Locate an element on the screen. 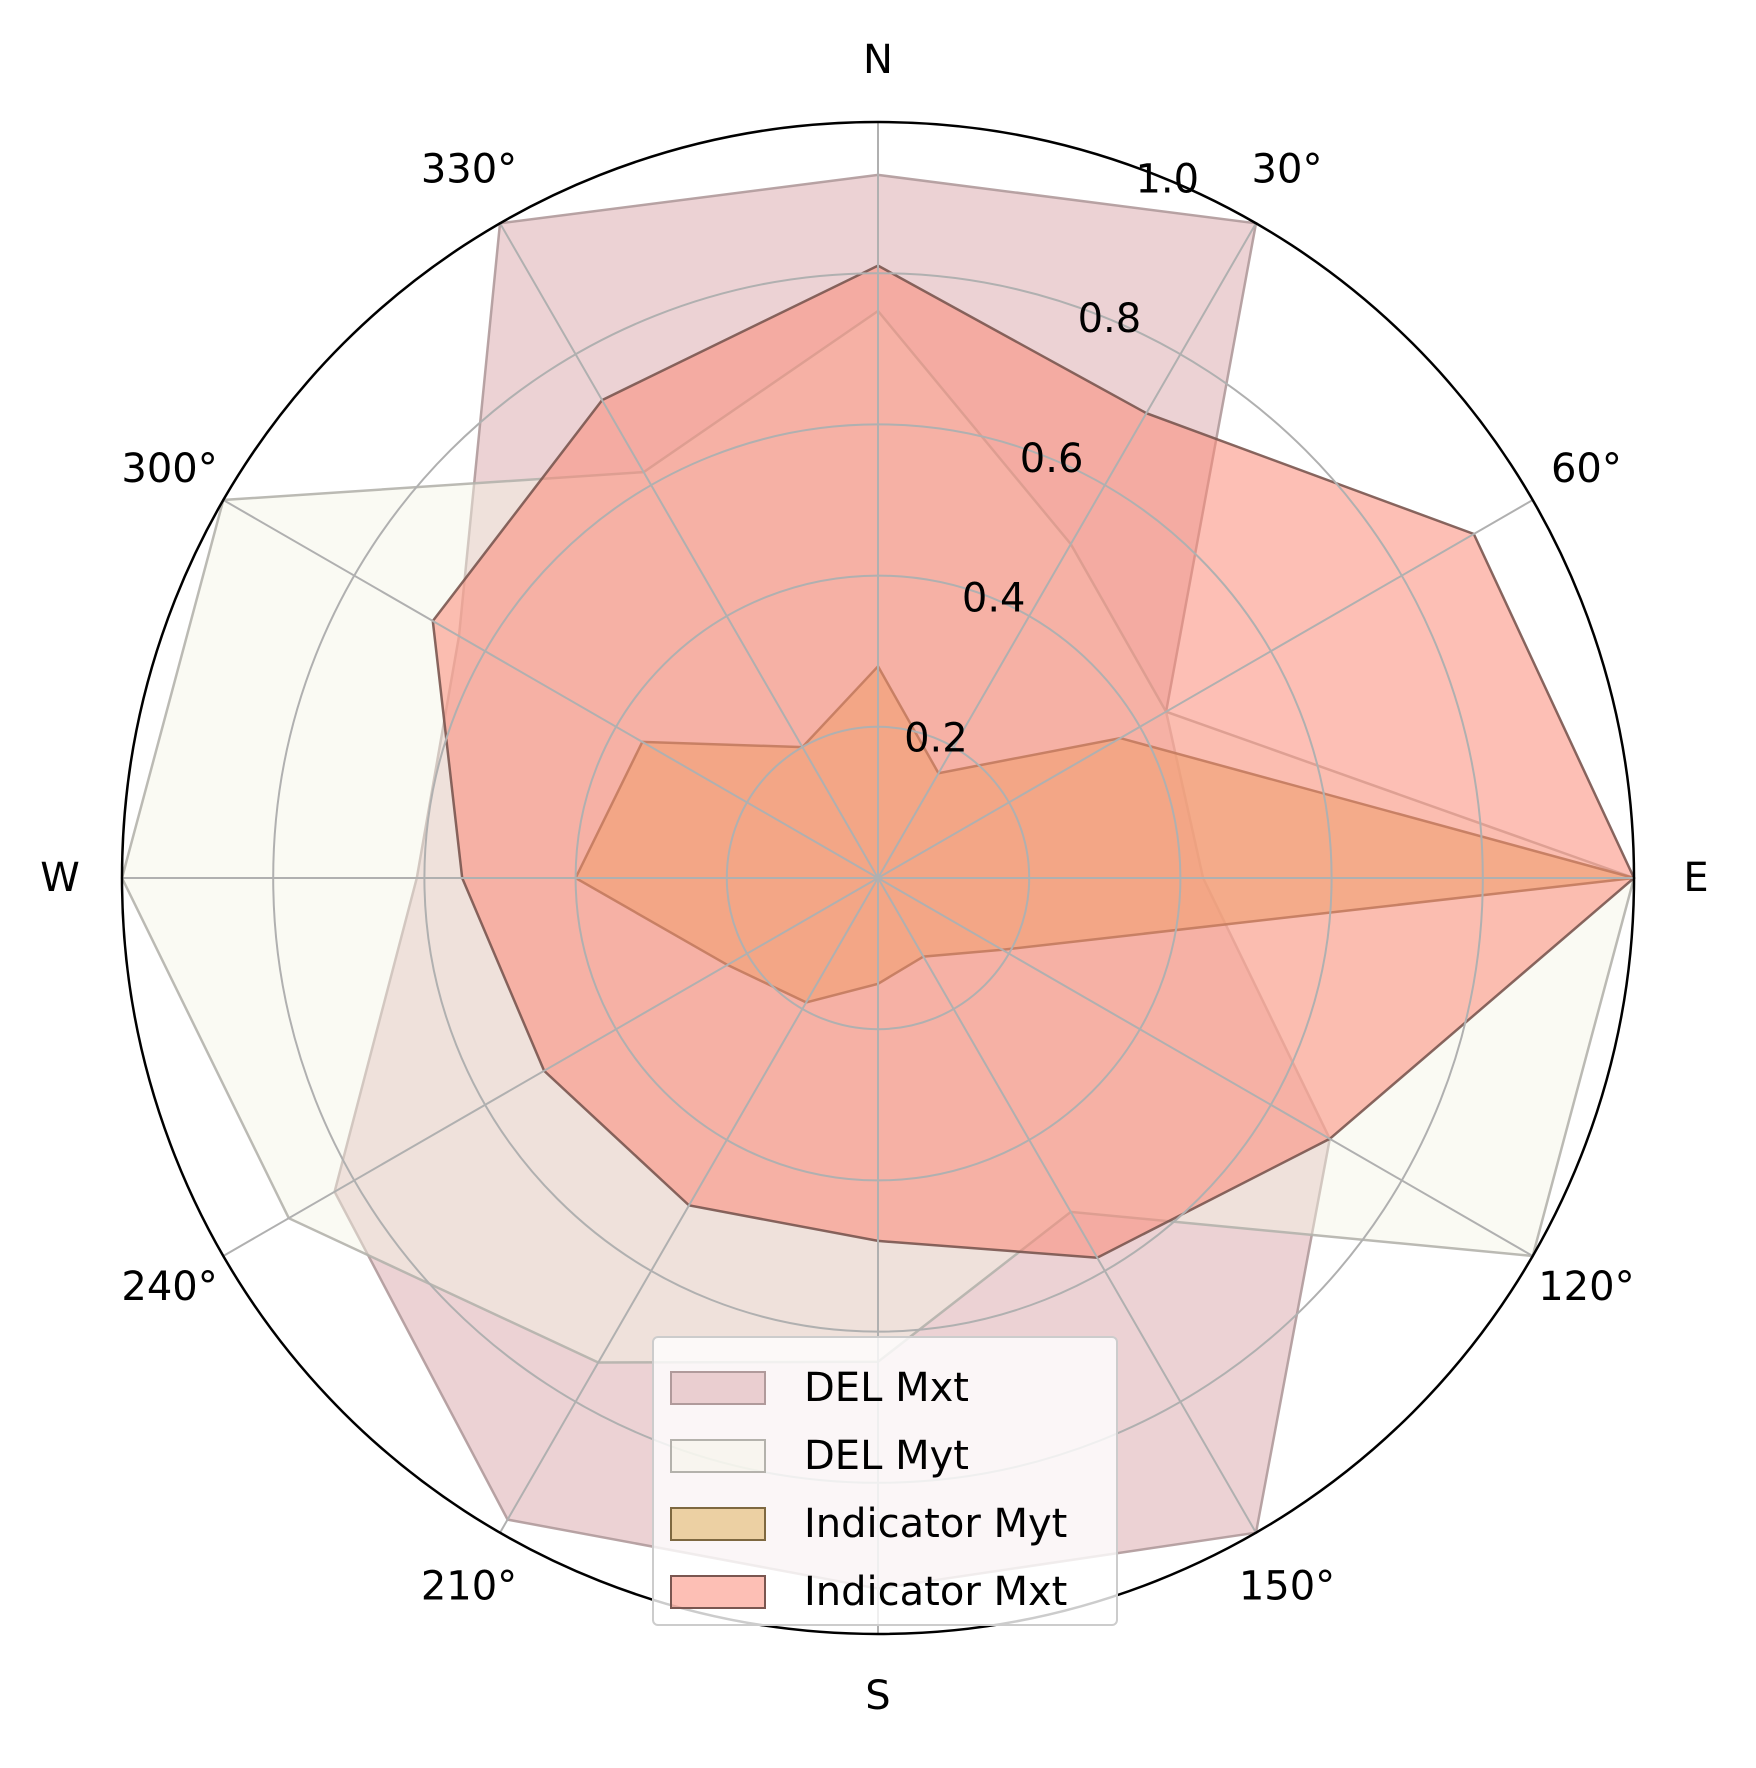 Image resolution: width=1756 pixels, height=1768 pixels. legend-item-0: DEL Mxt is located at coordinates (819, 1388).